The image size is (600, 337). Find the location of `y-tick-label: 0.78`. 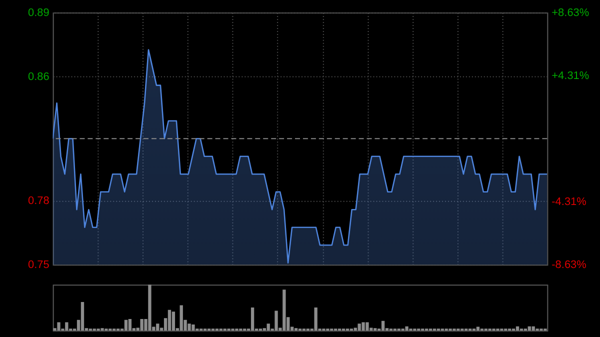

y-tick-label: 0.78 is located at coordinates (39, 201).